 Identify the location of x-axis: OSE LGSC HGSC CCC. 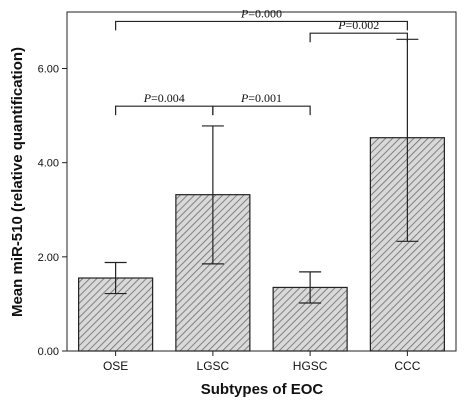
(262, 362).